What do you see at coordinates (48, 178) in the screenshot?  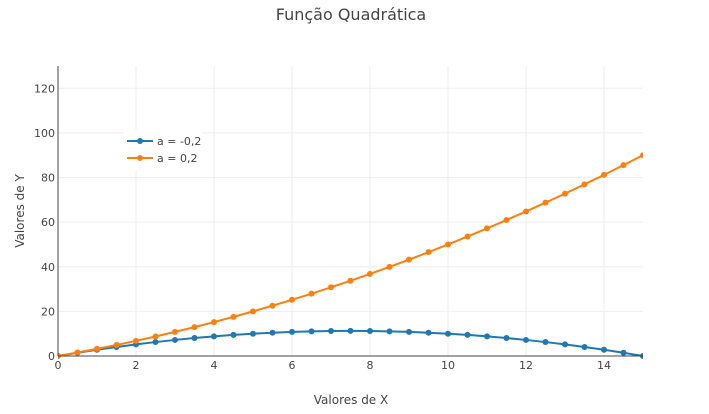 I see `y-tick-label: 80` at bounding box center [48, 178].